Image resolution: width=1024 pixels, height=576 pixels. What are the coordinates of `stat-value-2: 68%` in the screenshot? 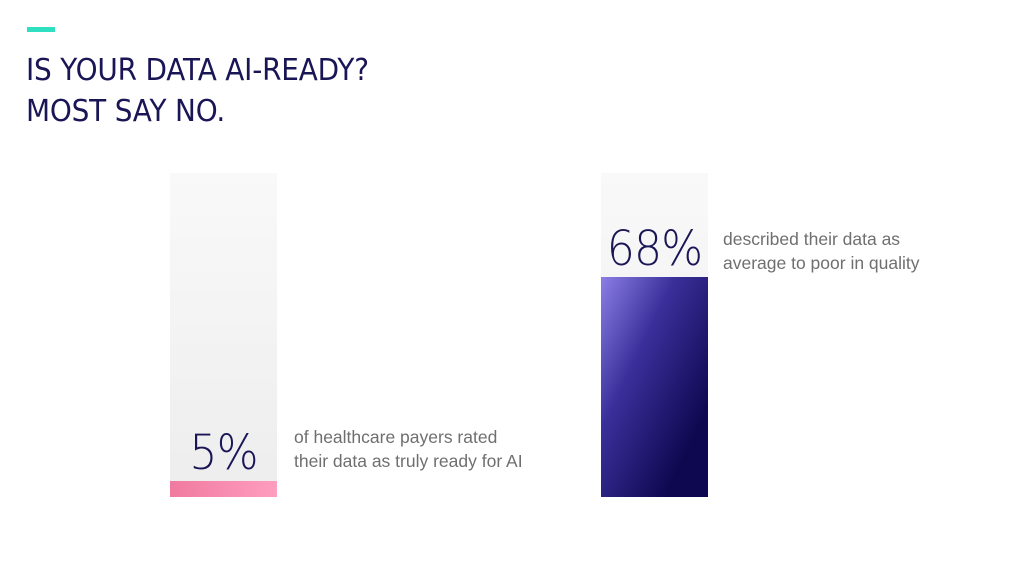 It's located at (654, 249).